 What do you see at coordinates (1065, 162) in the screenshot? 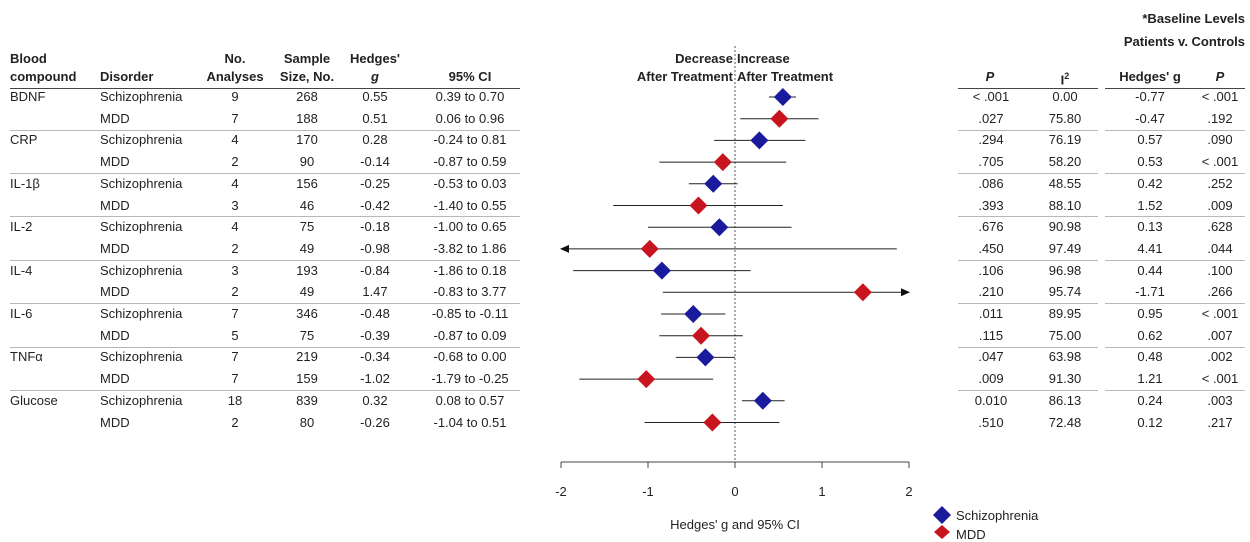
I see `i2-cell: 58.20` at bounding box center [1065, 162].